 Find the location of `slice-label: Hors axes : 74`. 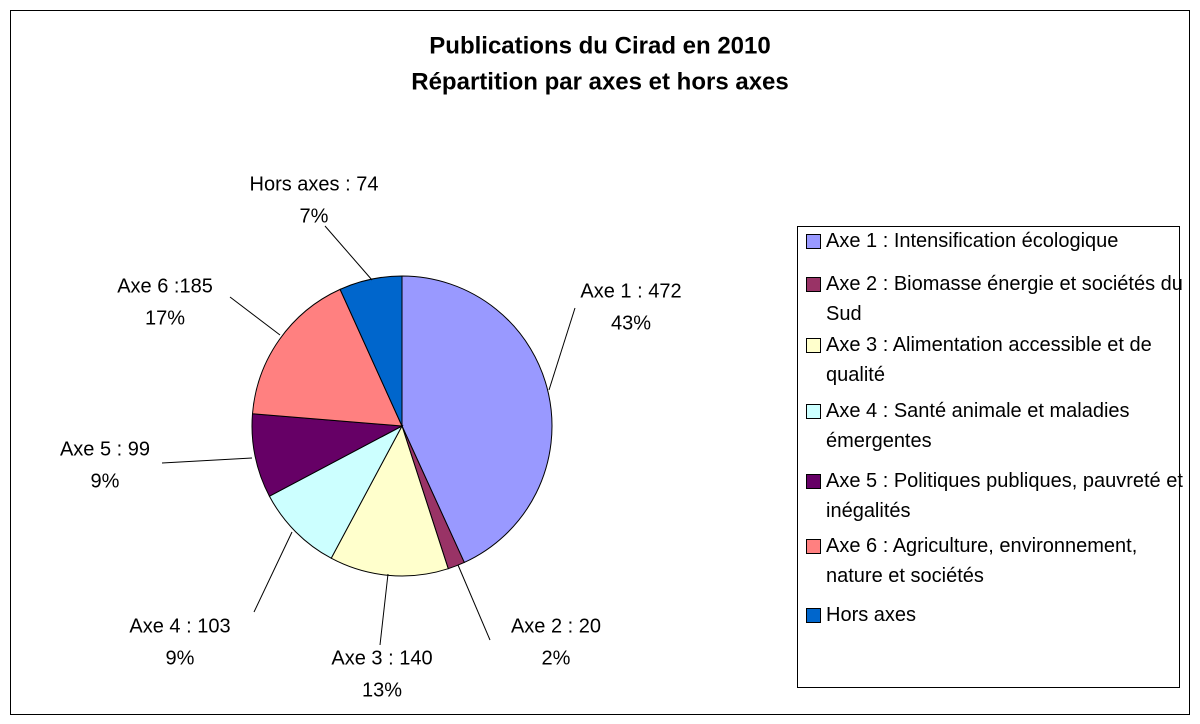

slice-label: Hors axes : 74 is located at coordinates (314, 184).